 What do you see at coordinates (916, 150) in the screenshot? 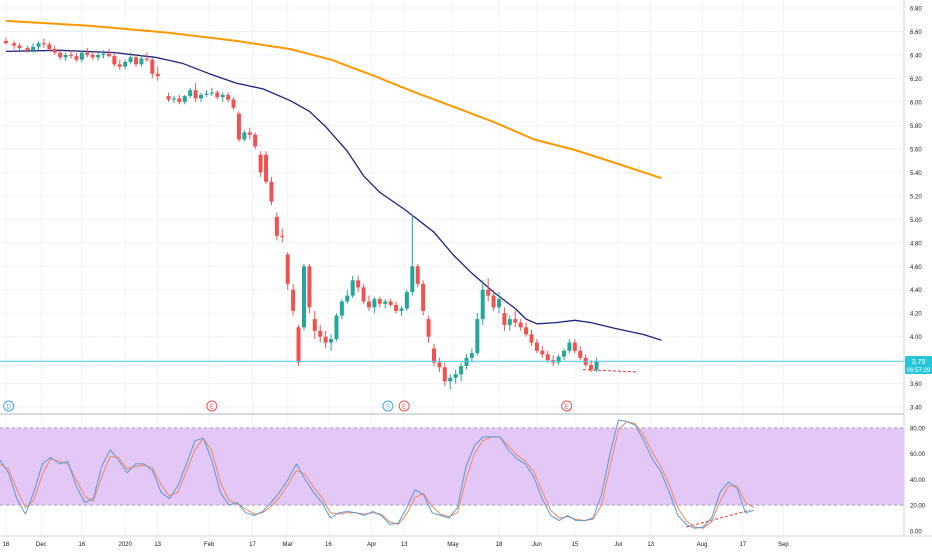
I see `price-tick-label: 5.60` at bounding box center [916, 150].